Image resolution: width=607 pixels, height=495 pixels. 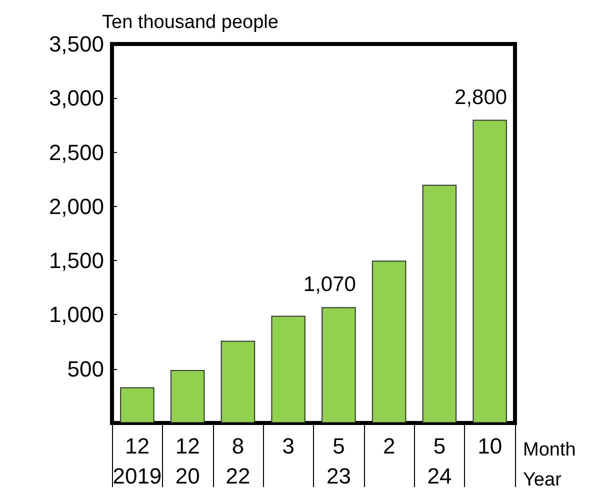 What do you see at coordinates (85, 369) in the screenshot?
I see `y-tick-label: 500` at bounding box center [85, 369].